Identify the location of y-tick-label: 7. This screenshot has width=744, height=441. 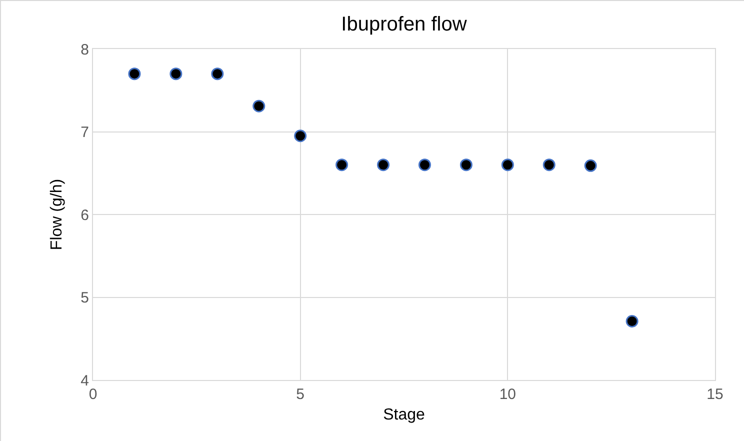
(84, 132).